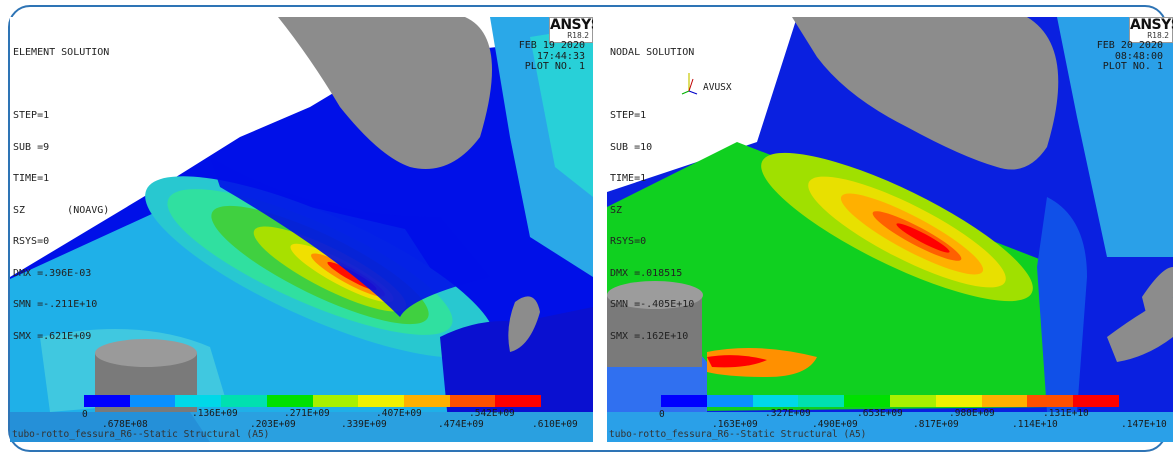 This screenshot has height=452, width=1173. Describe the element at coordinates (1144, 424) in the screenshot. I see `legend-tick: .147E+10` at that location.